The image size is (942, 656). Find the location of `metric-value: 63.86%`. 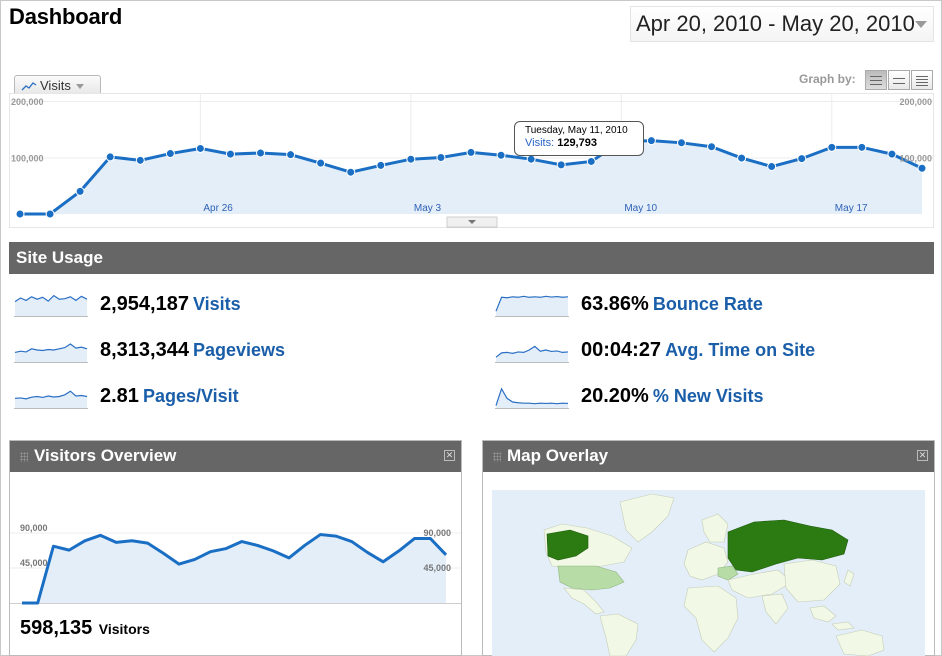

metric-value: 63.86% is located at coordinates (615, 304).